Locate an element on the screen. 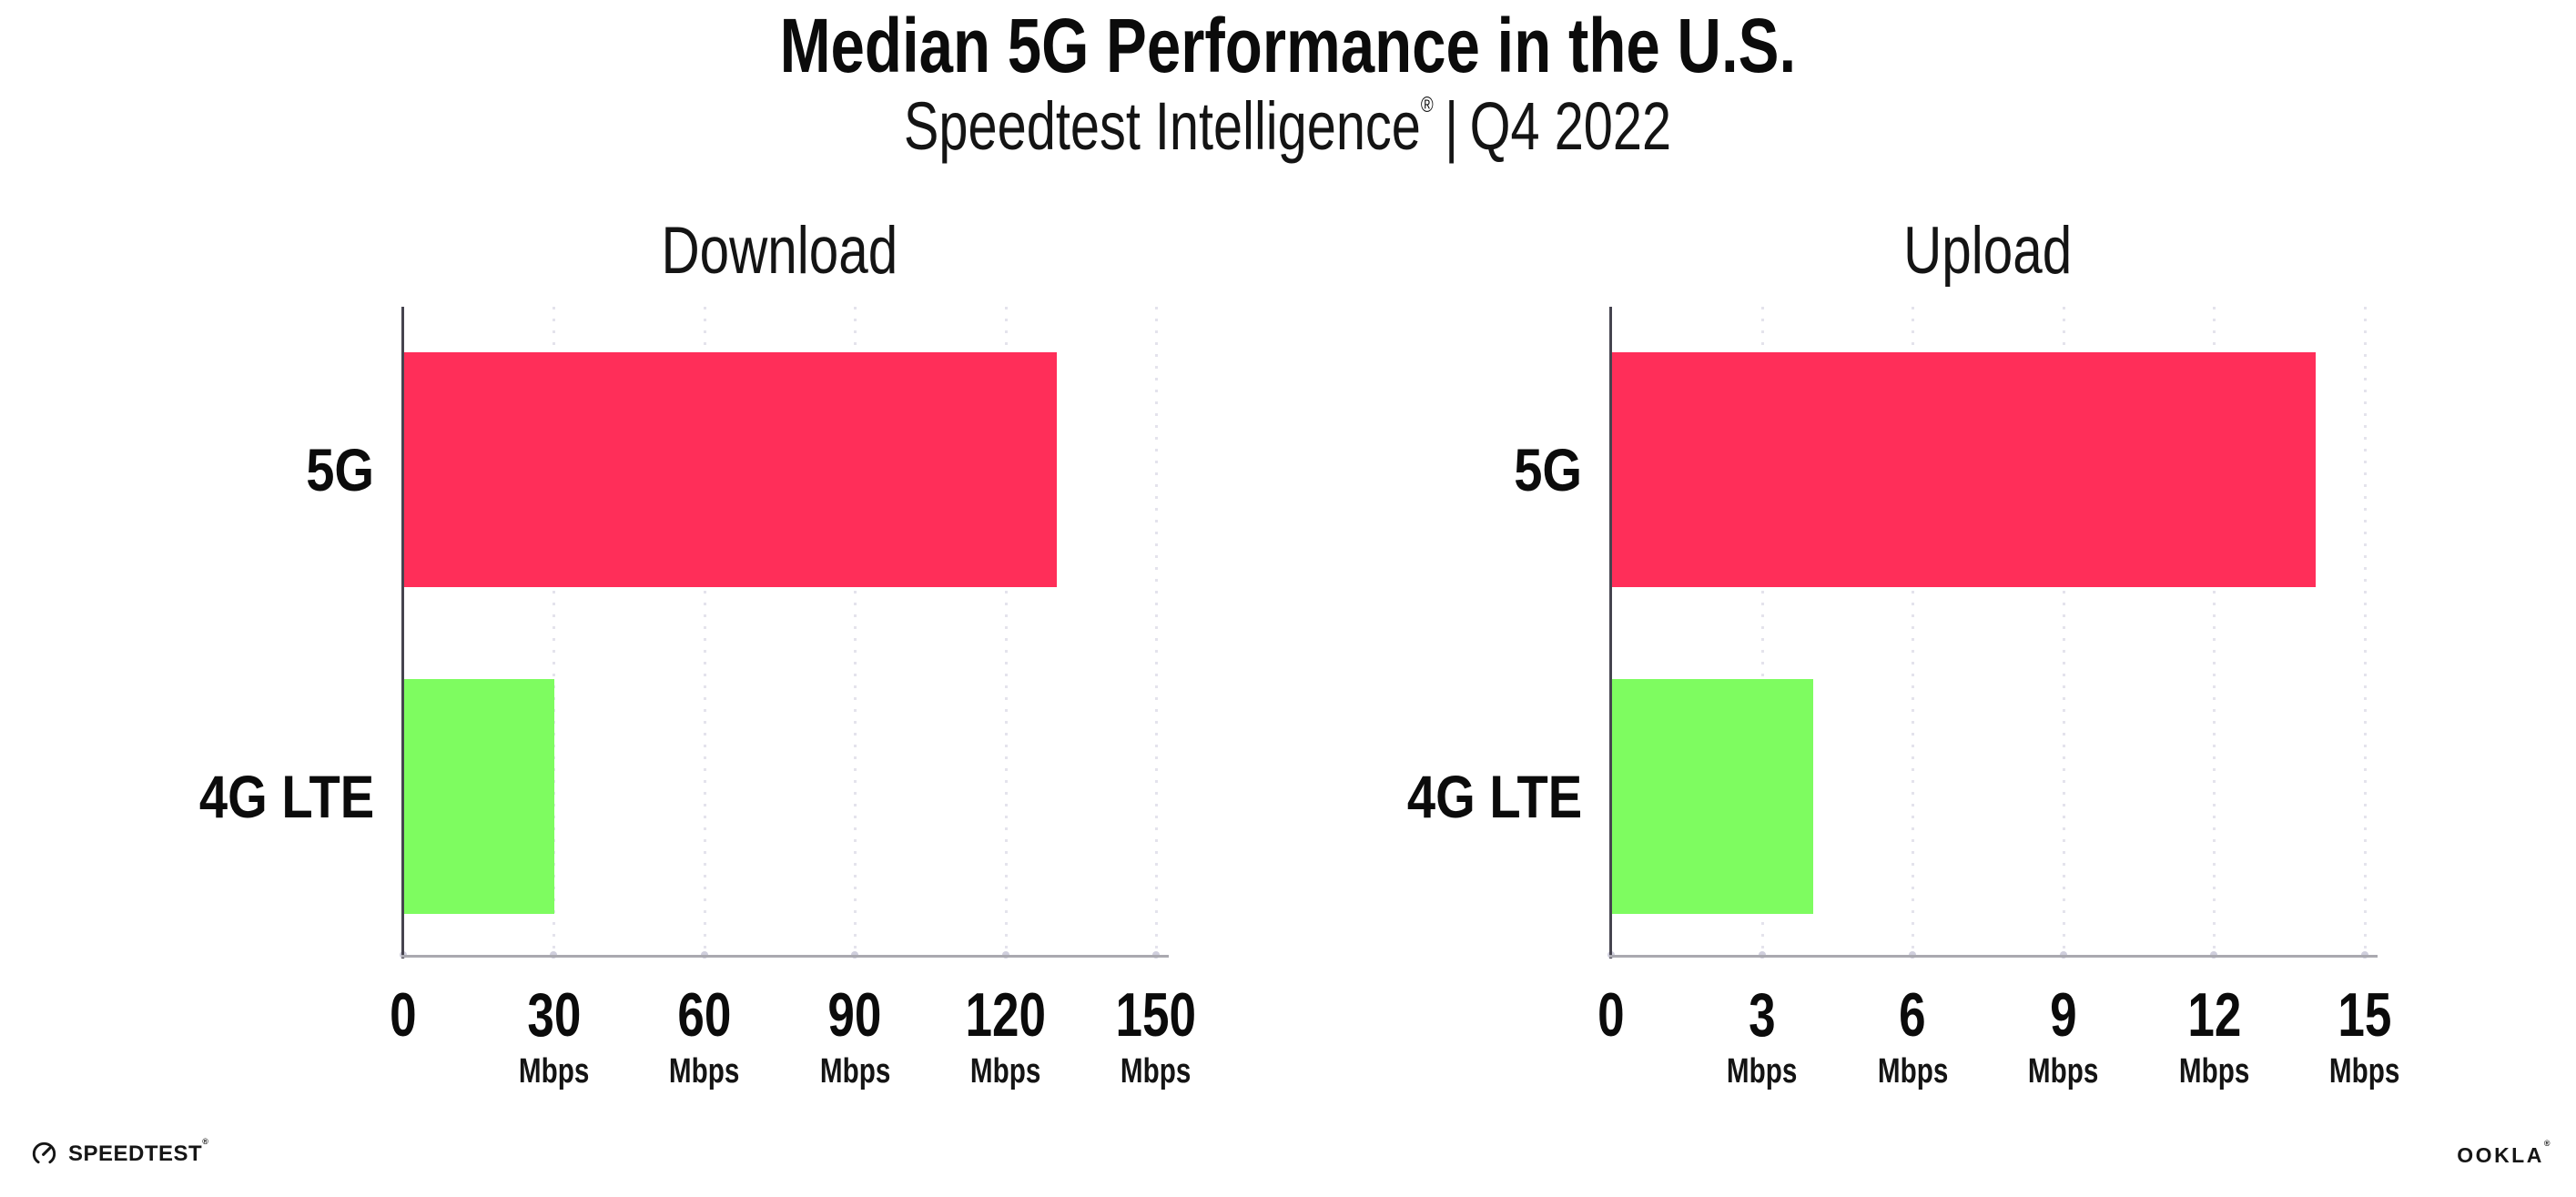  page-title: Median 5G Performance in the U.S. is located at coordinates (1288, 46).